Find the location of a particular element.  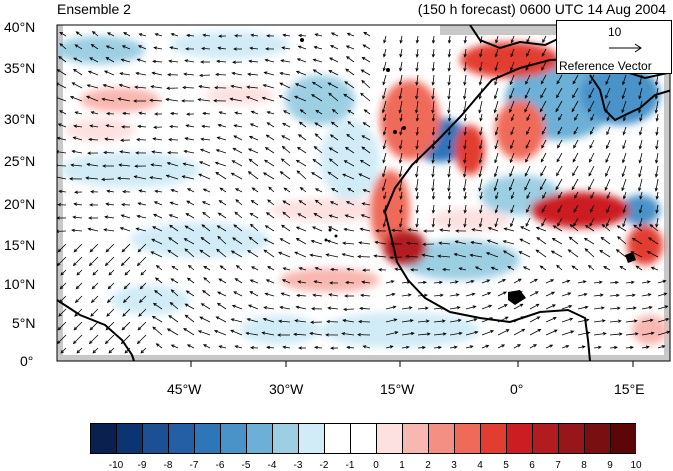

colorbar-label: 4 is located at coordinates (480, 465).